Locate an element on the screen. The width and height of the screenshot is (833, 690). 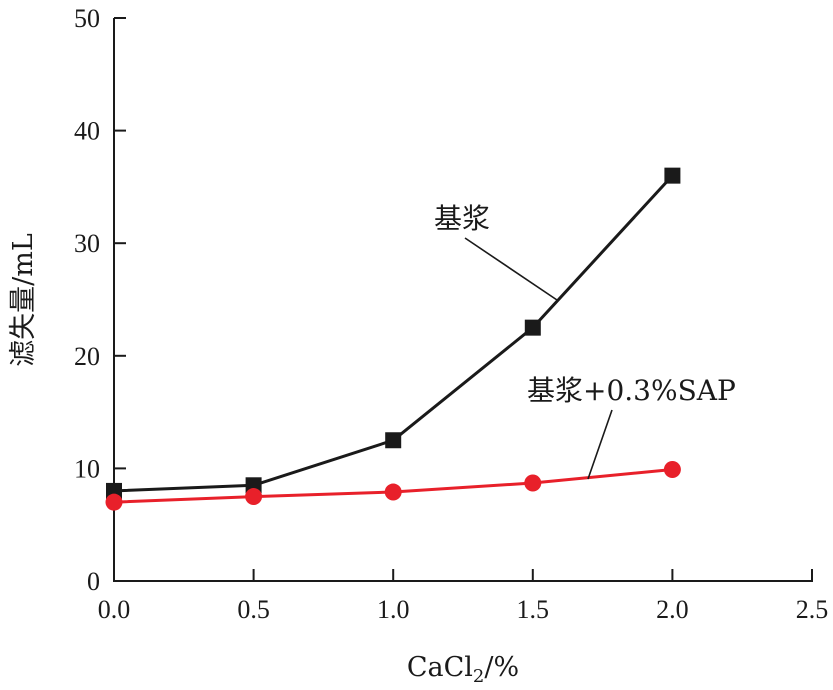
y-tick-label: 50 is located at coordinates (87, 18).